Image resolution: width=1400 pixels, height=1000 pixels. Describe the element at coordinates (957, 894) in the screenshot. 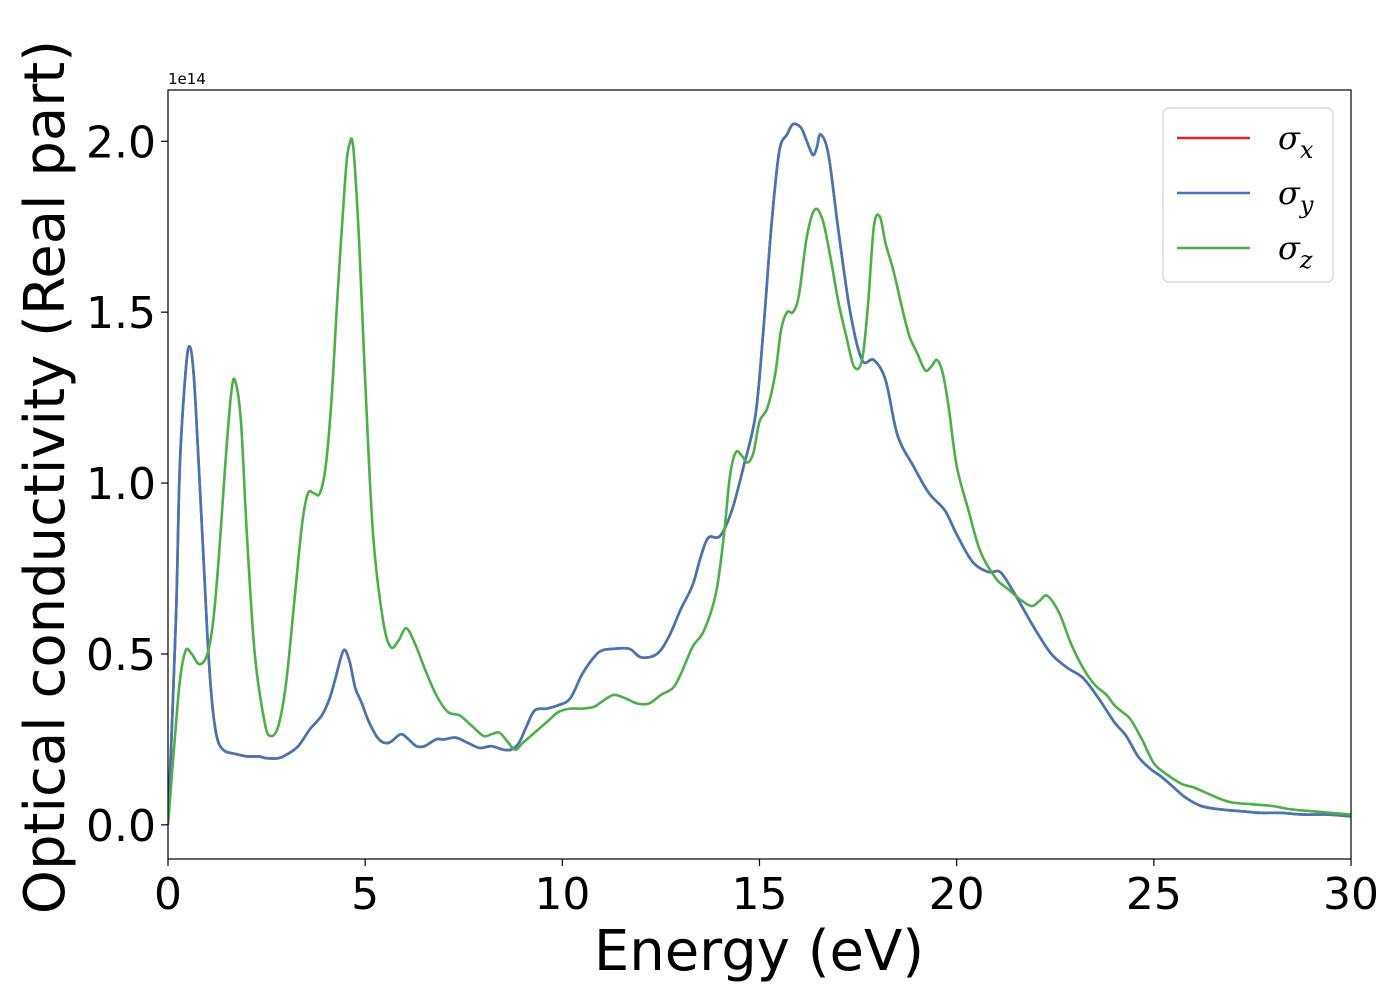

I see `x-tick-label: 20` at that location.